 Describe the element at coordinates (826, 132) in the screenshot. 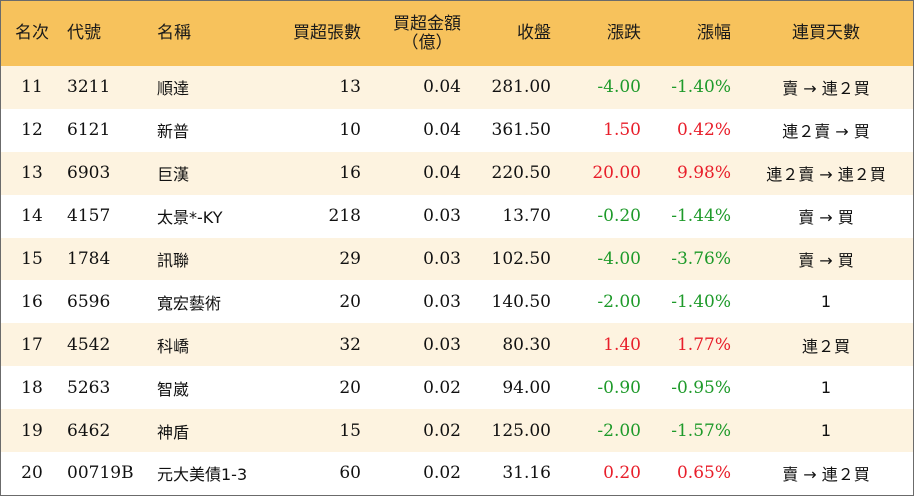

I see `streak-cell: 連２賣 → 買` at that location.